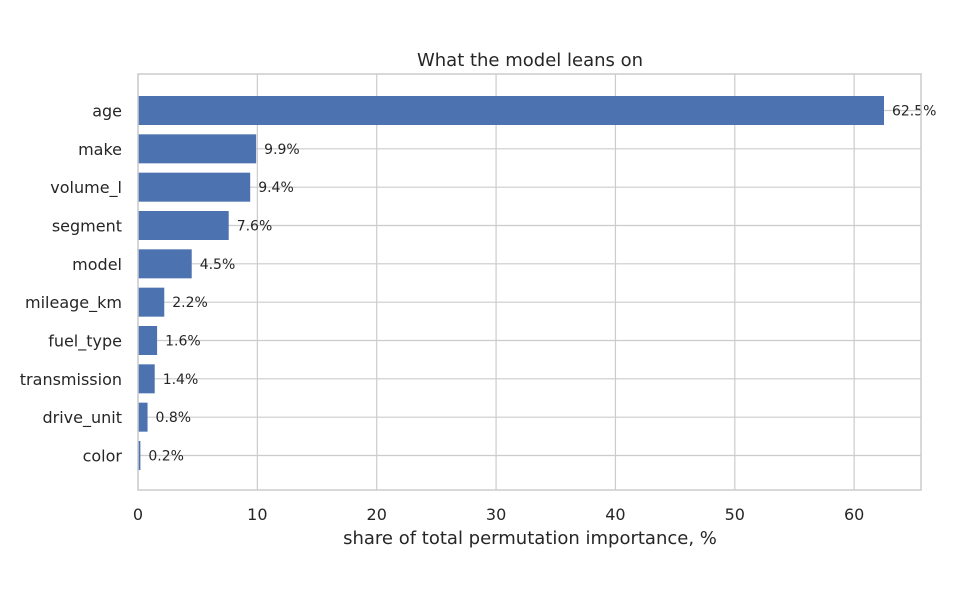 This screenshot has height=600, width=960. Describe the element at coordinates (100, 149) in the screenshot. I see `category-label-make: make` at that location.